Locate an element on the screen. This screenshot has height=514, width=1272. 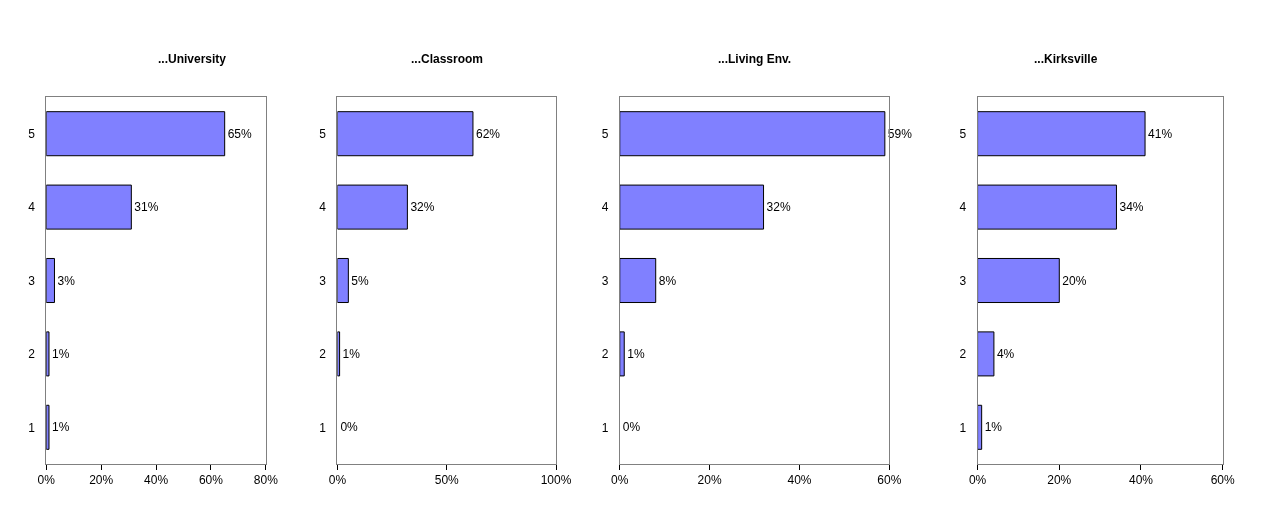
data-label: 5% is located at coordinates (360, 280).